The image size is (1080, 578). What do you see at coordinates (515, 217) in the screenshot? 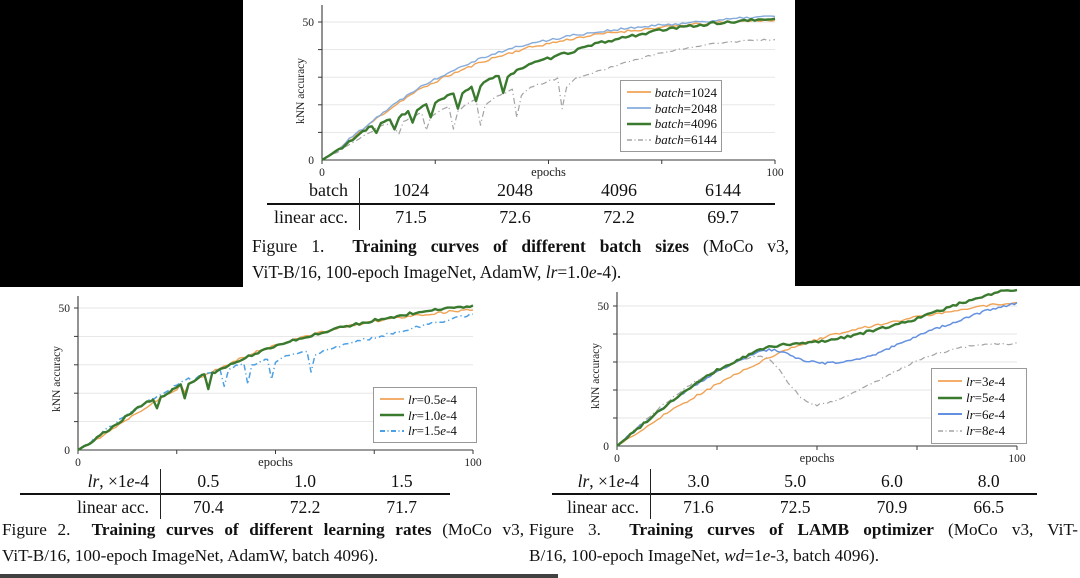
I see `table-cell: 72.6` at bounding box center [515, 217].